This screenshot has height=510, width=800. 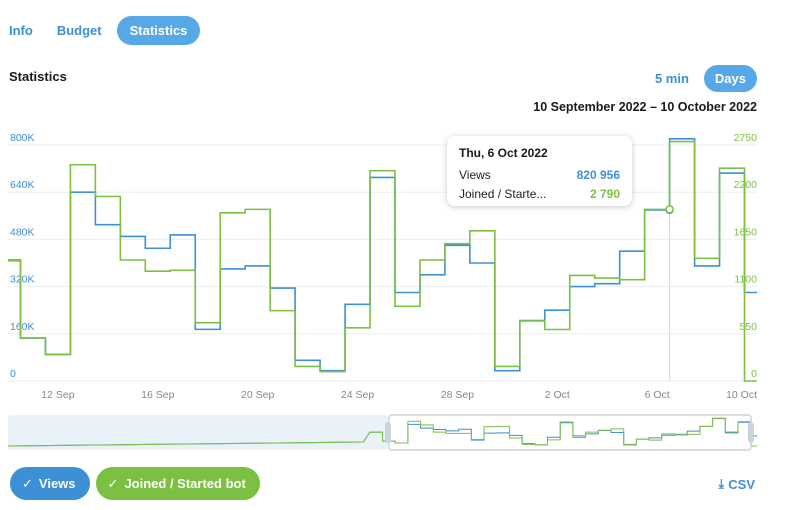 What do you see at coordinates (22, 280) in the screenshot?
I see `y-tick-label-left: 320K` at bounding box center [22, 280].